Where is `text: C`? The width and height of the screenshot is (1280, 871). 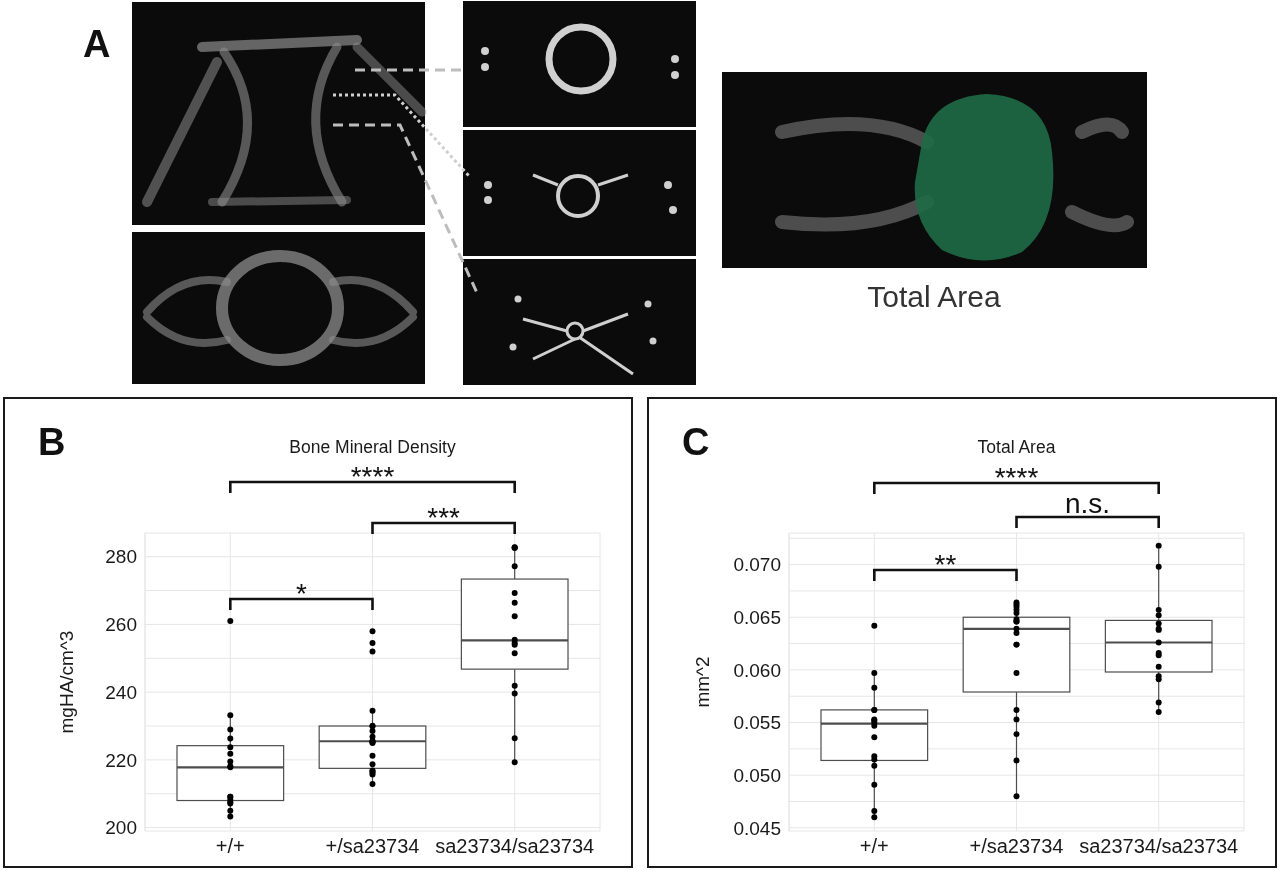
text: C is located at coordinates (696, 442).